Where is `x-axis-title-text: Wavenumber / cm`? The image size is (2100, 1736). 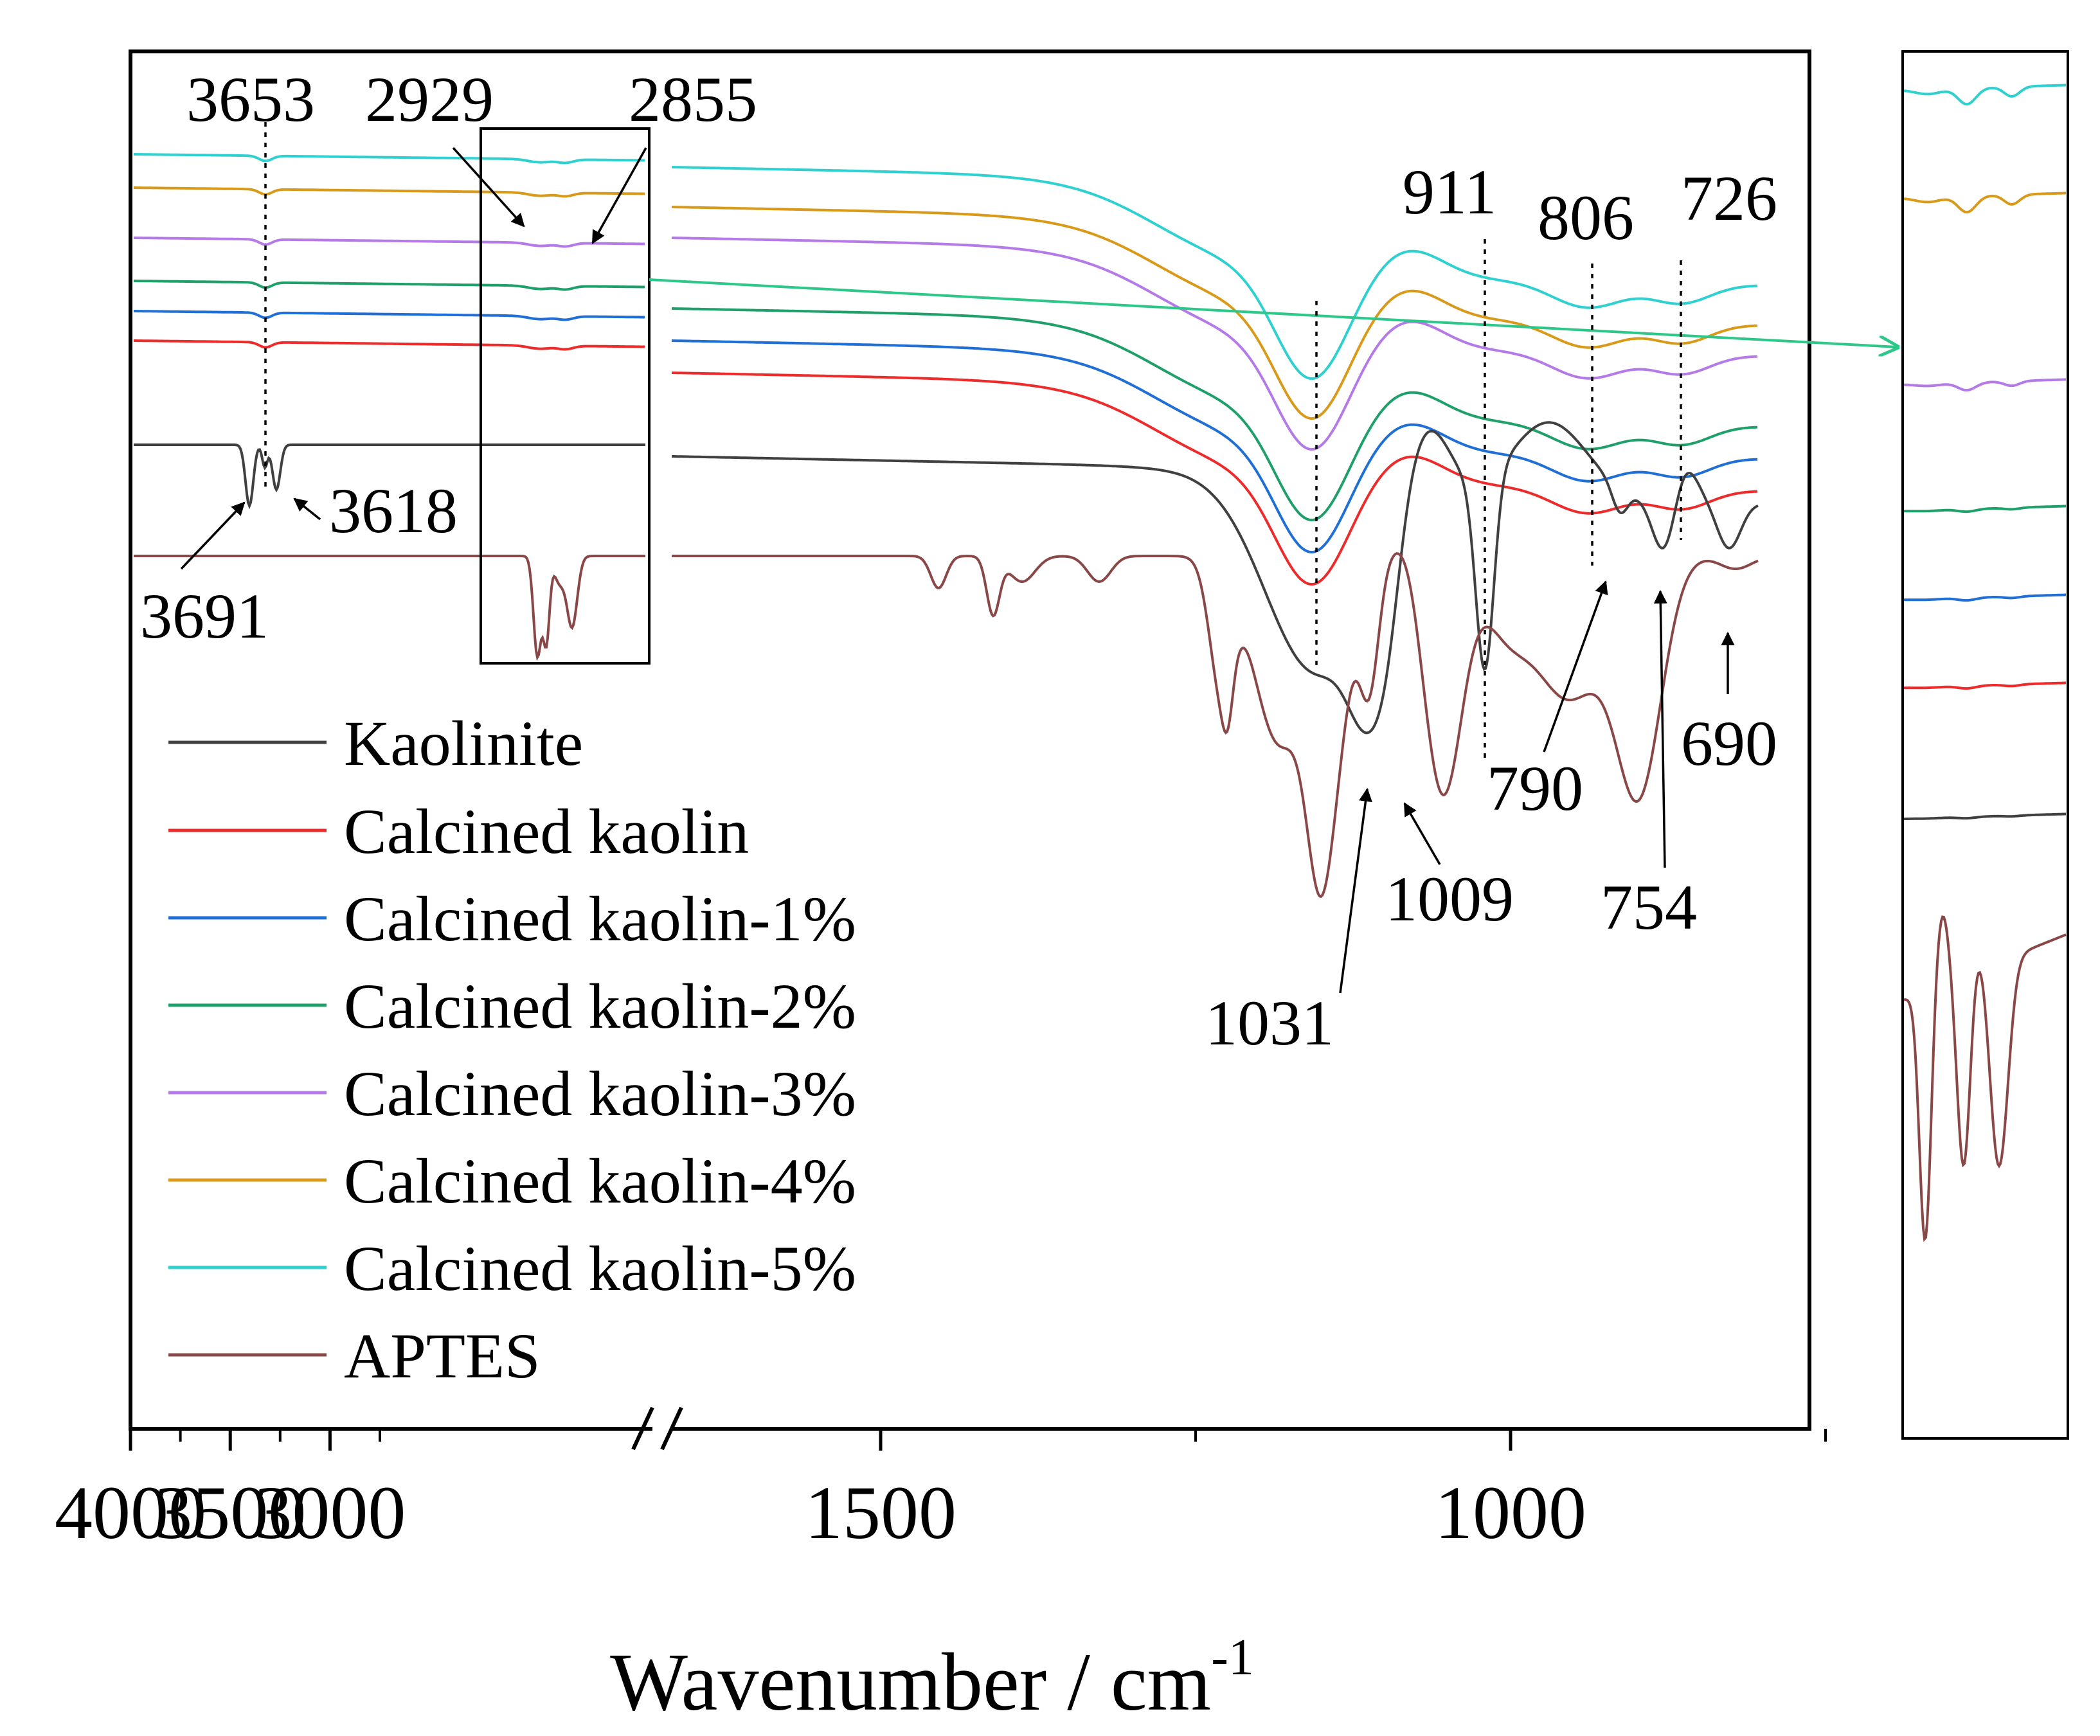 x-axis-title-text: Wavenumber / cm is located at coordinates (910, 1682).